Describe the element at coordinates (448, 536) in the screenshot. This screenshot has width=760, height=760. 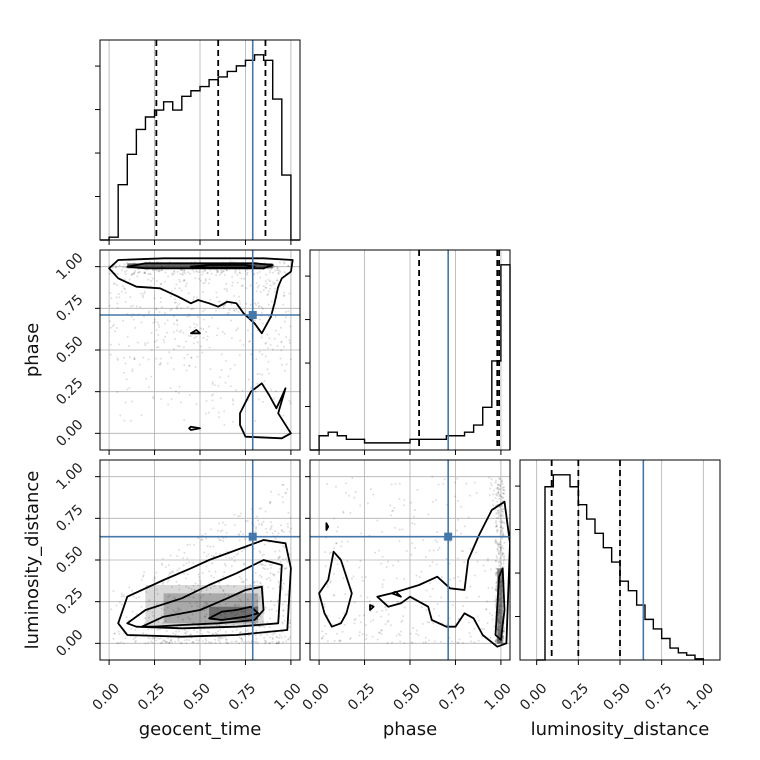
I see `truth-marker` at that location.